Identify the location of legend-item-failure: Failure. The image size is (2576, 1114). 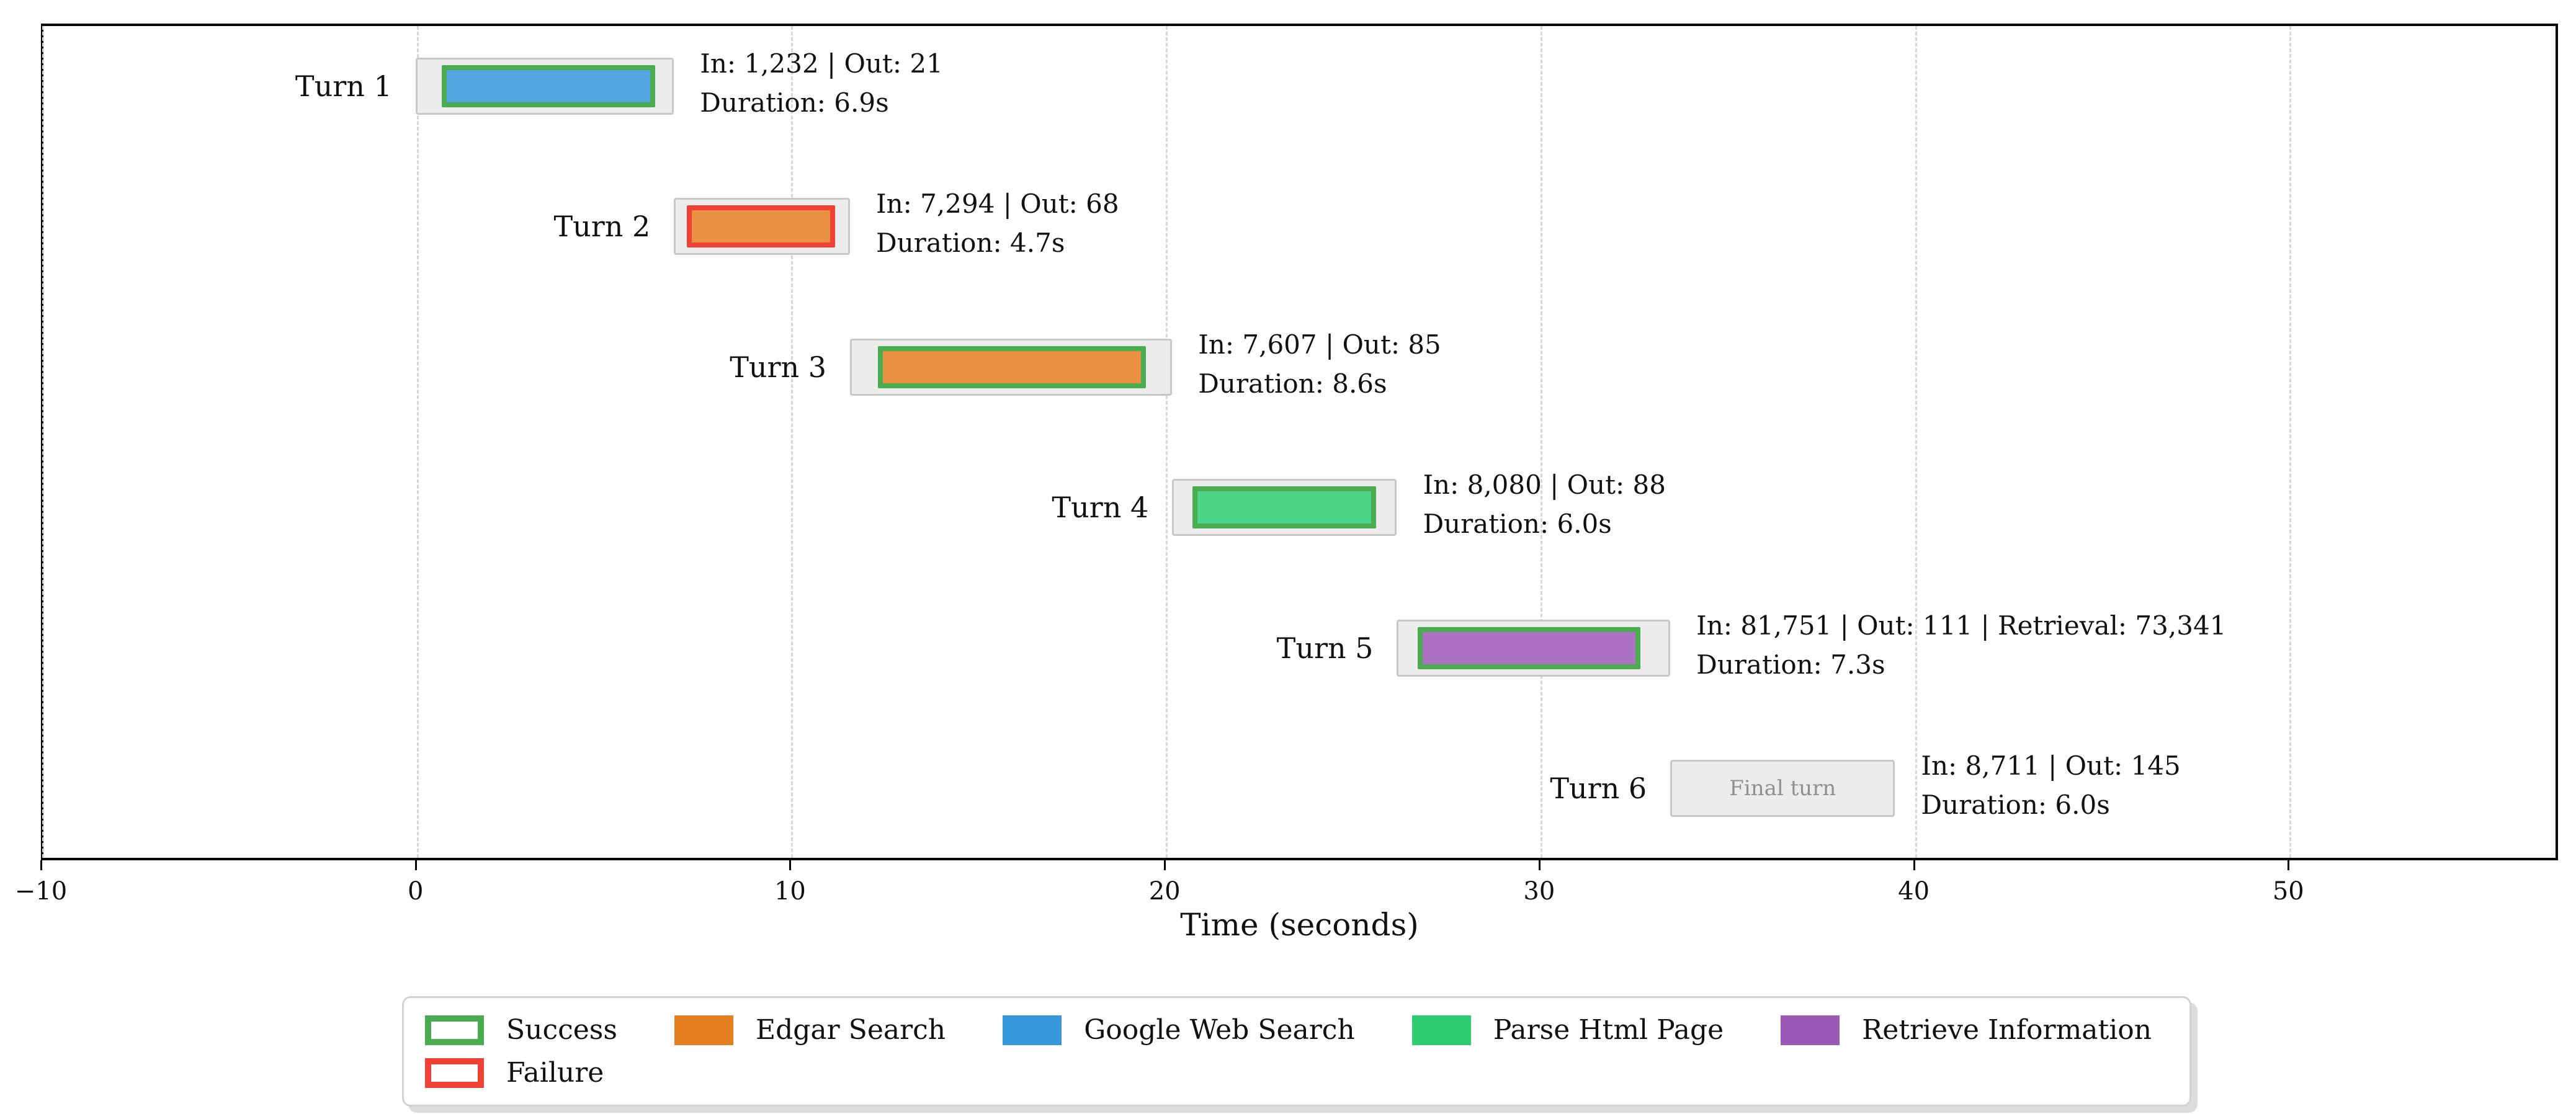
(521, 1073).